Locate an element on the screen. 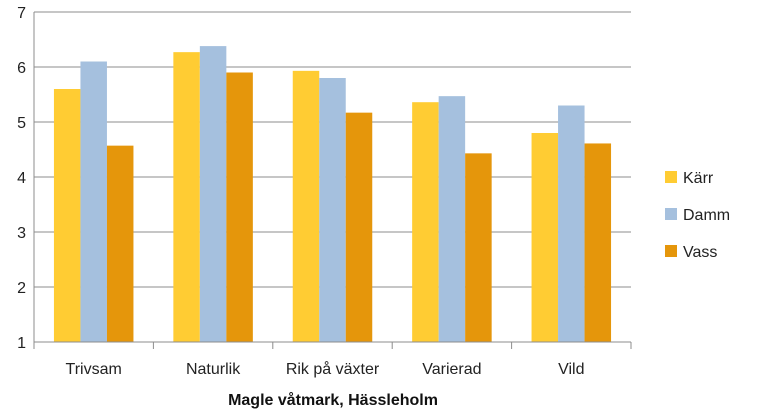 This screenshot has height=417, width=759. bar-kärr-2 is located at coordinates (306, 206).